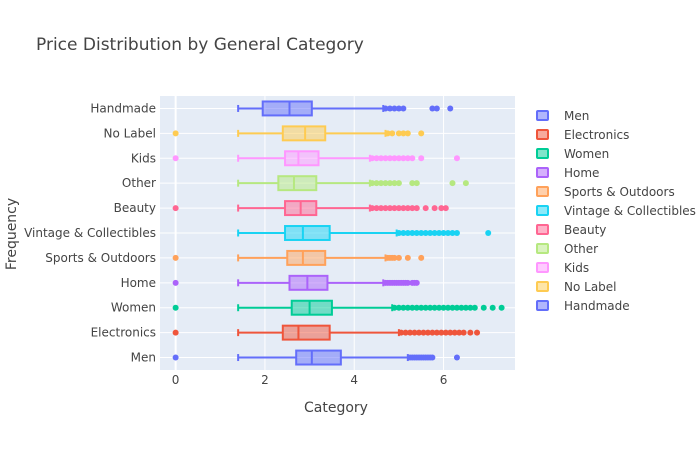 Image resolution: width=700 pixels, height=450 pixels. I want to click on legend-item: Electronics, so click(614, 134).